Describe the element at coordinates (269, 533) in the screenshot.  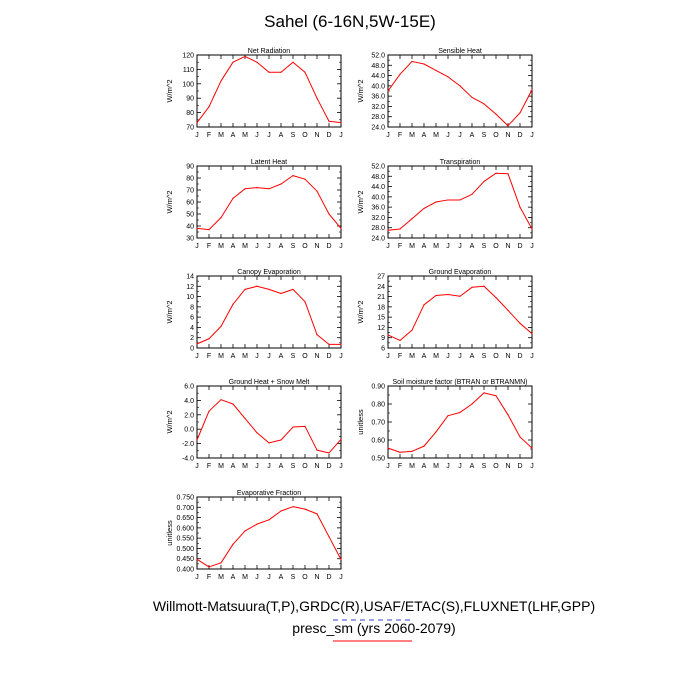
I see `plot-frame` at that location.